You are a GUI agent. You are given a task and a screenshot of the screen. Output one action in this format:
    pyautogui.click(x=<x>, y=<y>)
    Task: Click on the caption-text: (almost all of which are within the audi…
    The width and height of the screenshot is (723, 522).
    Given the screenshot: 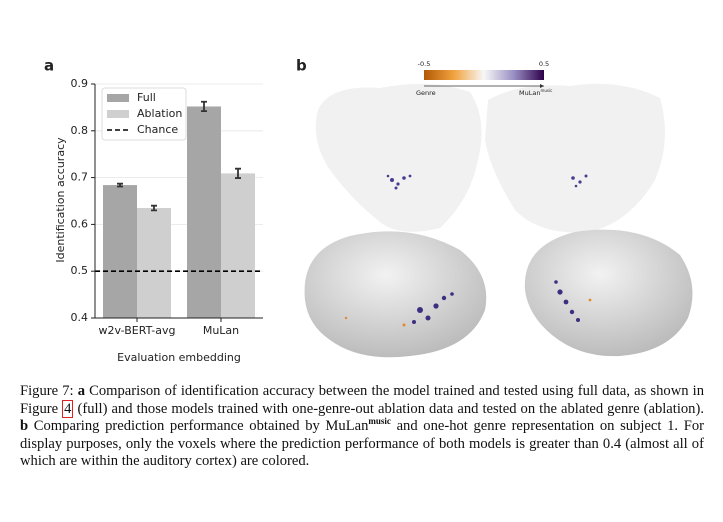 What is the action you would take?
    pyautogui.click(x=362, y=452)
    